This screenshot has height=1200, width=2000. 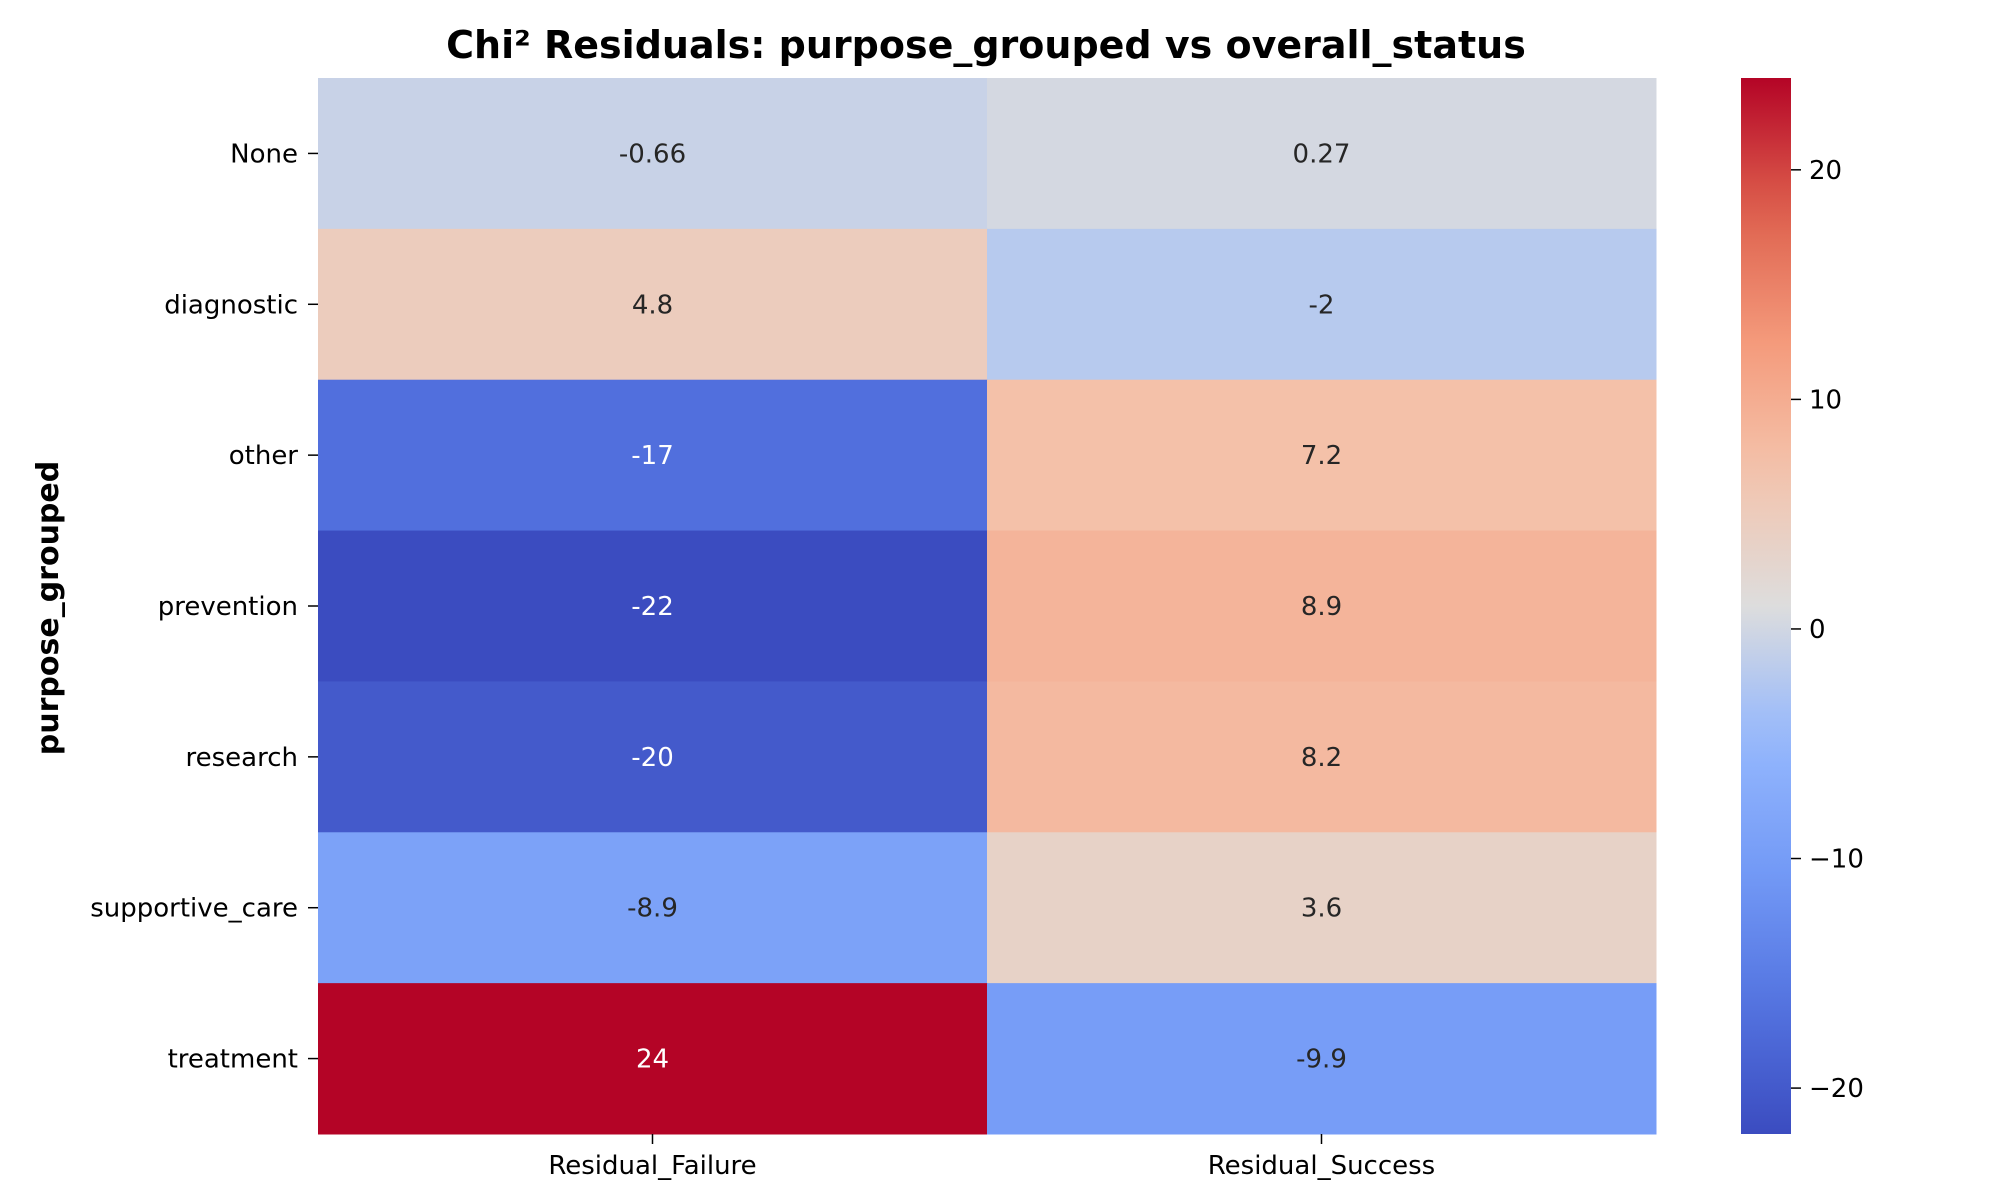 I want to click on row-tick-label: other, so click(x=264, y=456).